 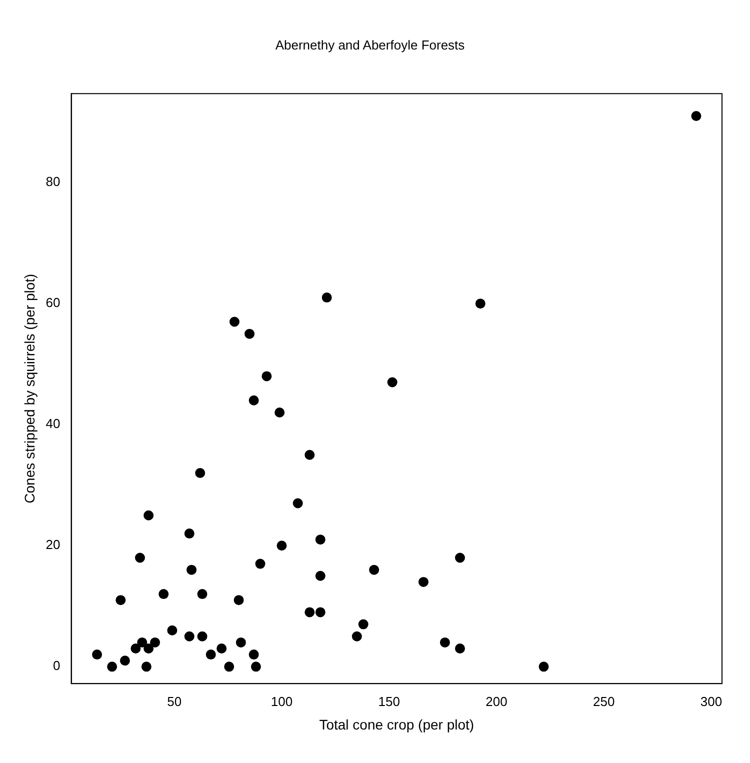 I want to click on x-tick-label: 200, so click(x=497, y=701).